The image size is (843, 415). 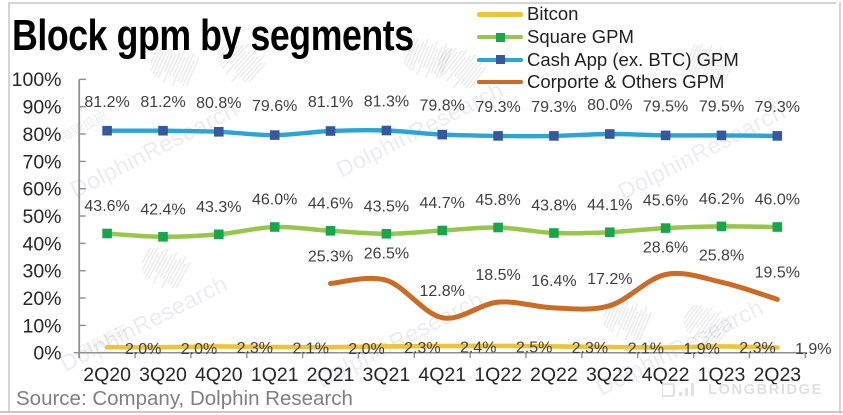 What do you see at coordinates (41, 162) in the screenshot?
I see `svg-text: 70%` at bounding box center [41, 162].